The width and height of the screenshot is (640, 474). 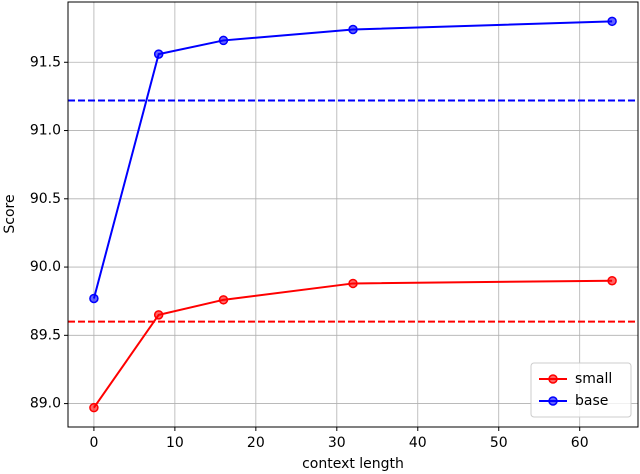 What do you see at coordinates (353, 464) in the screenshot?
I see `x-axis-label: context length` at bounding box center [353, 464].